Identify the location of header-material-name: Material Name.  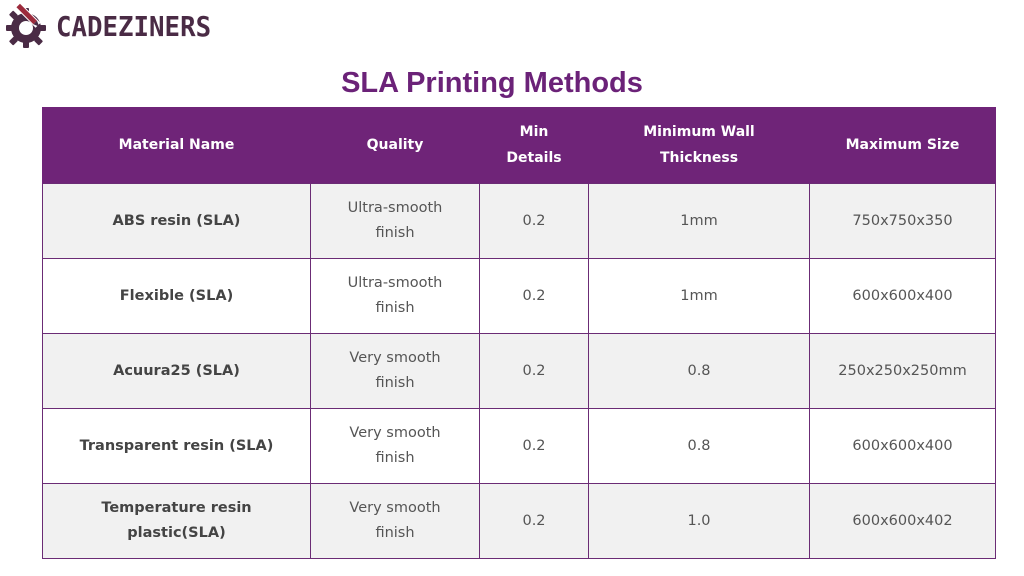
(176, 145).